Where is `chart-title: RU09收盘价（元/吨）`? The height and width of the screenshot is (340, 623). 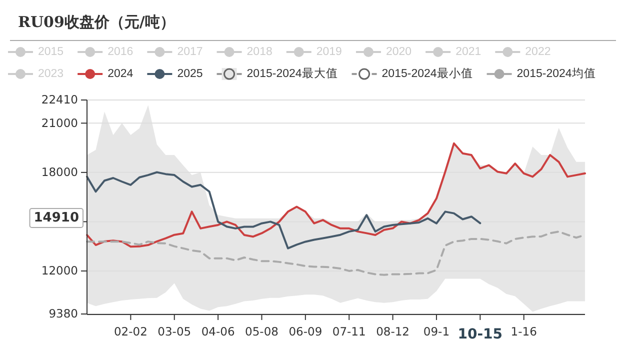
chart-title: RU09收盘价（元/吨） is located at coordinates (96, 22).